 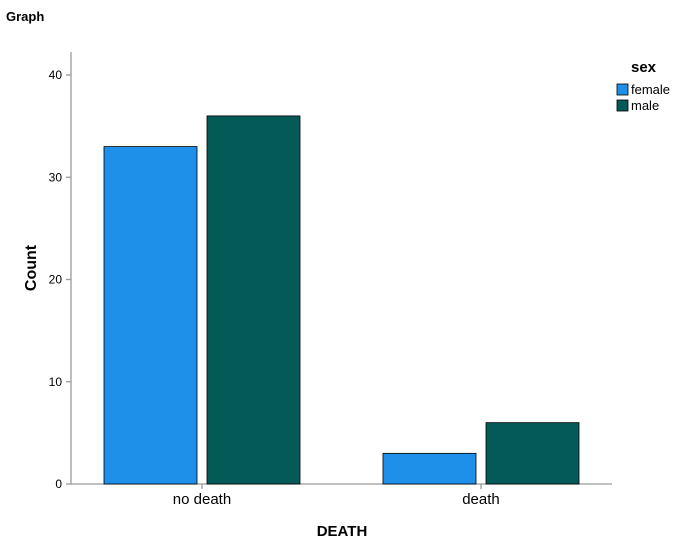 I want to click on legend-swatch-male, so click(x=622, y=105).